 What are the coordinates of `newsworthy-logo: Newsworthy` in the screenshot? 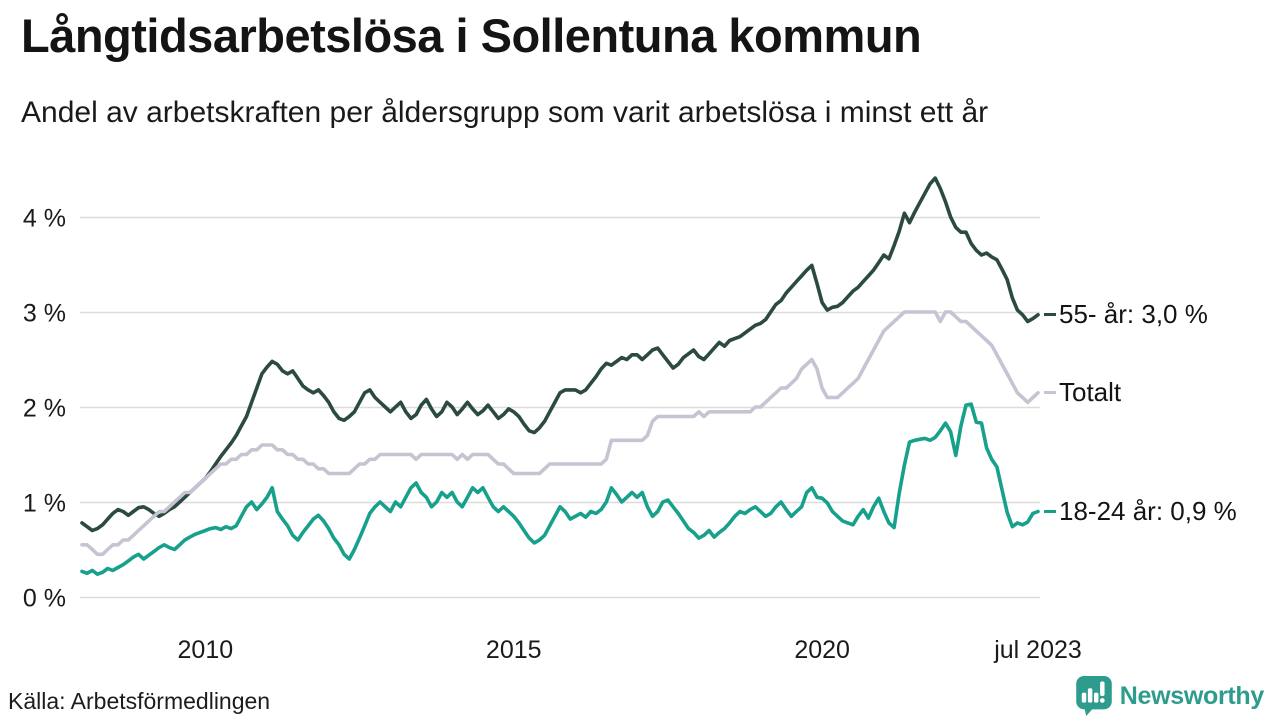 It's located at (1170, 696).